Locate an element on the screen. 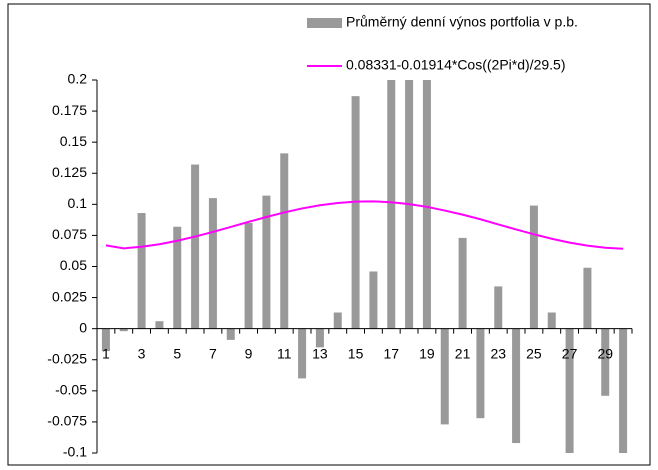 This screenshot has height=470, width=658. y-tick-label: 0.075 is located at coordinates (69, 234).